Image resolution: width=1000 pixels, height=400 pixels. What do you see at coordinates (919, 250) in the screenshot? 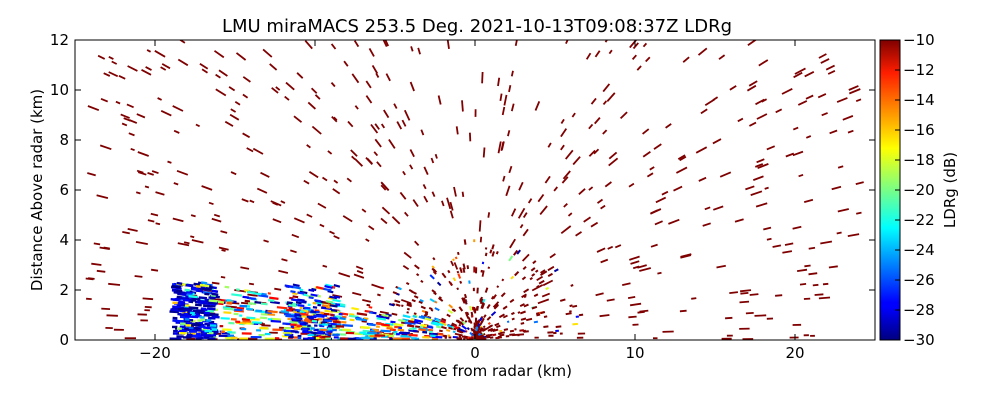
I see `colorbar-tick-label: −24` at bounding box center [919, 250].